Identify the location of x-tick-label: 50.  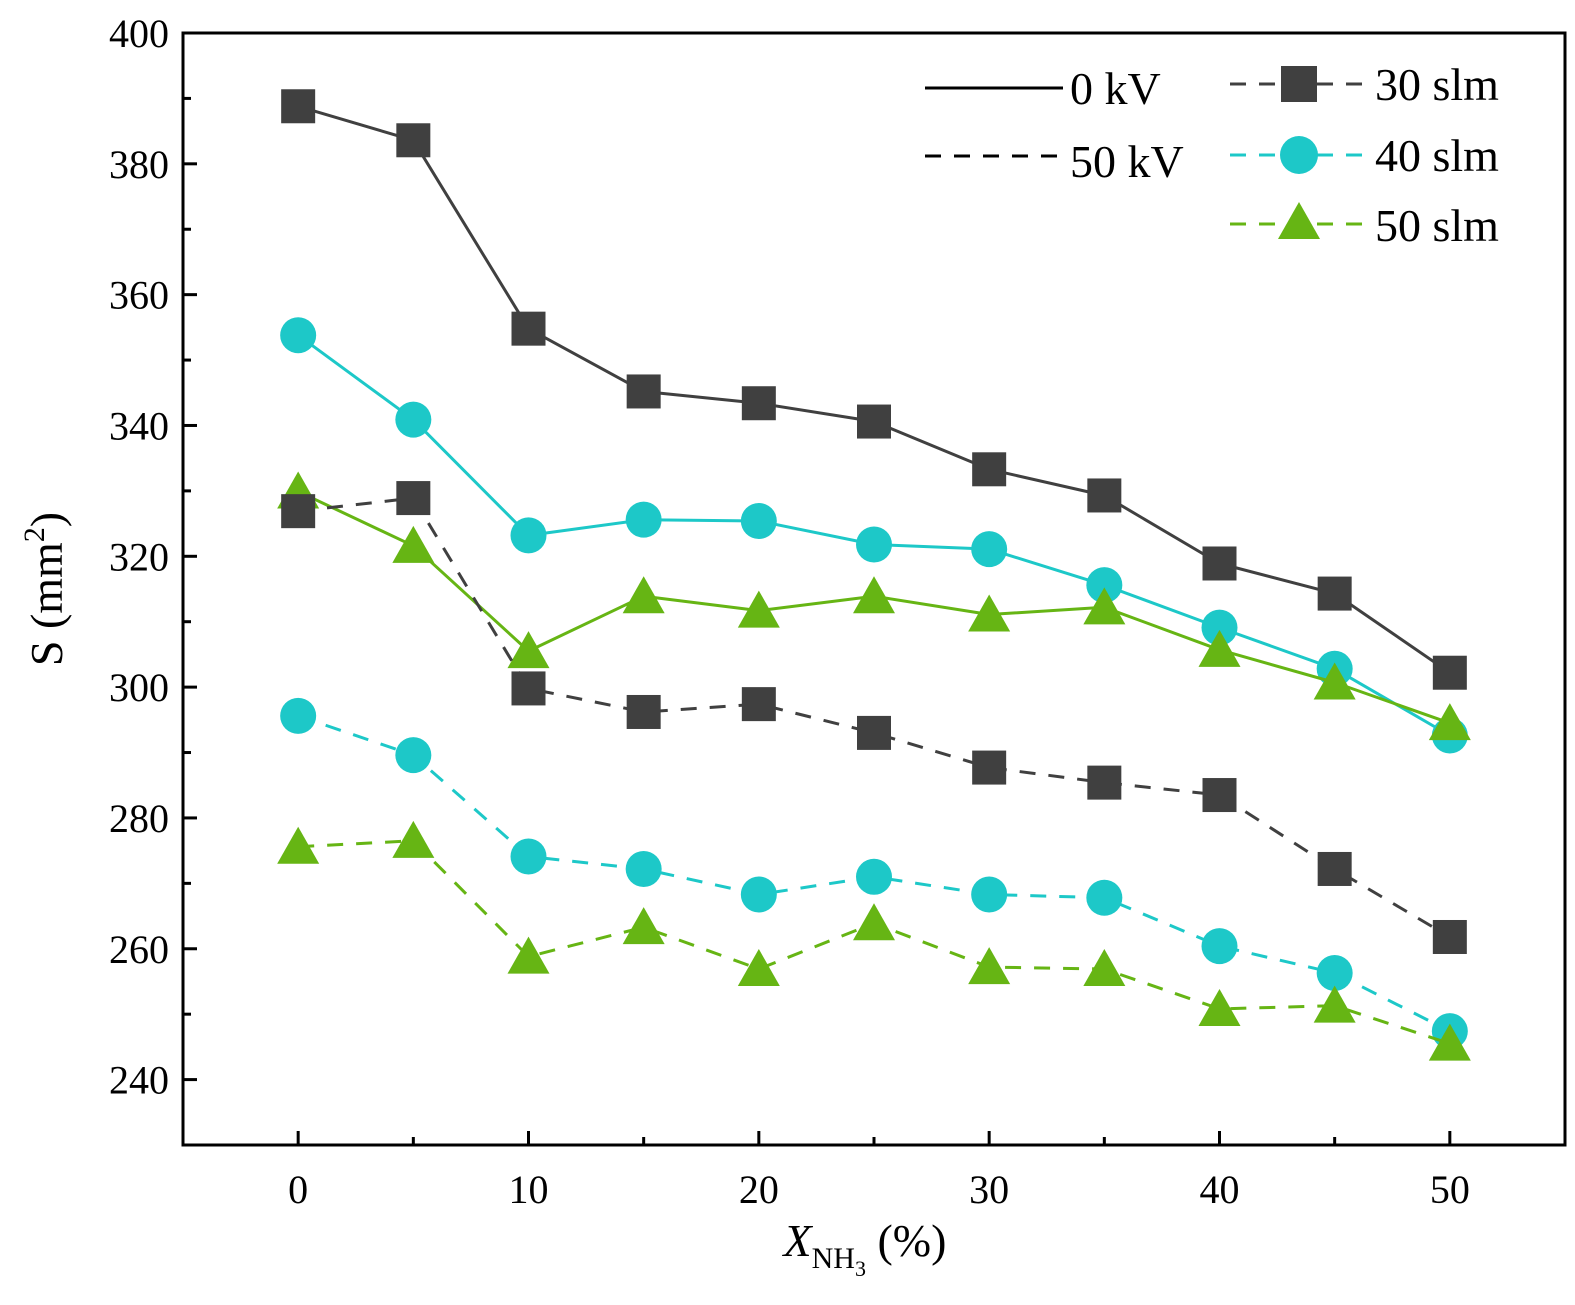
(1450, 1189).